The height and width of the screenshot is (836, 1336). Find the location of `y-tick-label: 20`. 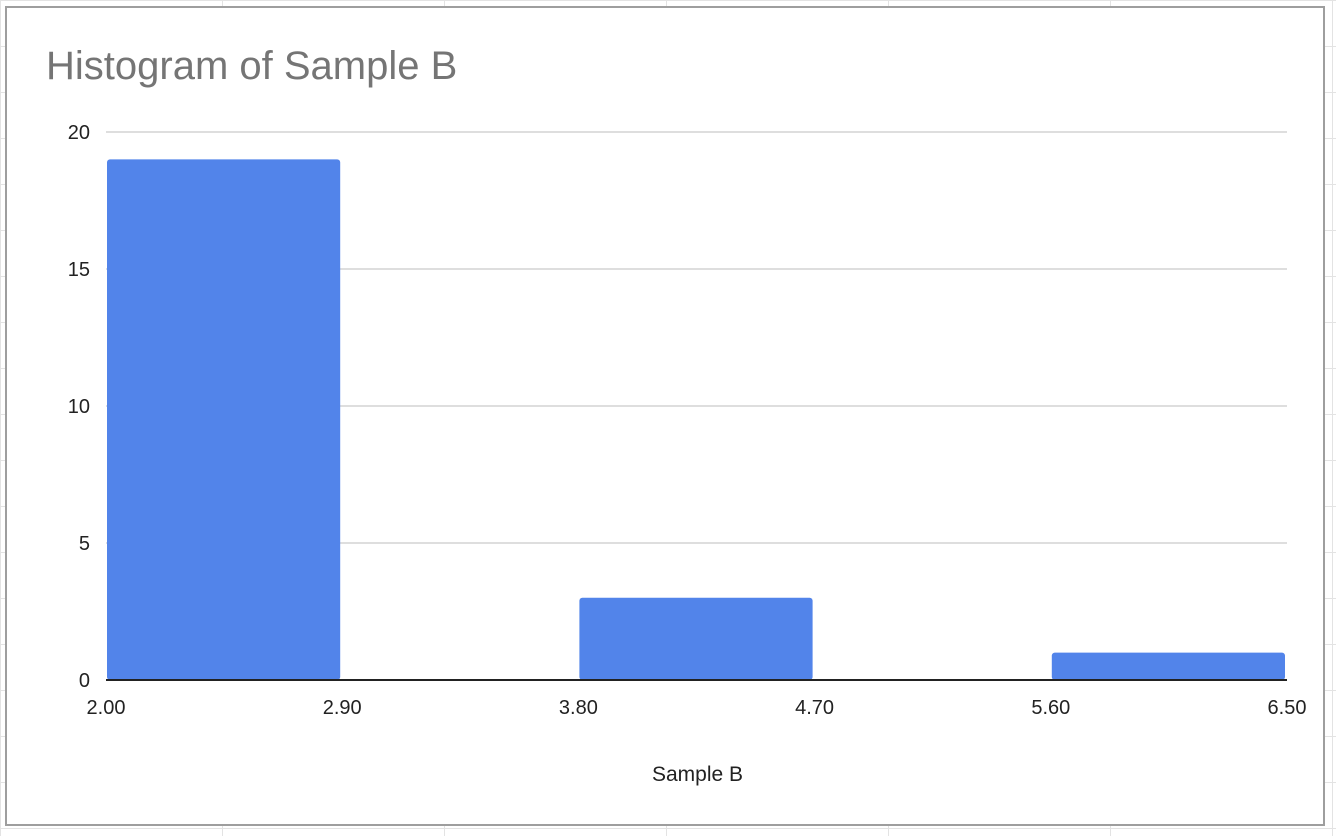

y-tick-label: 20 is located at coordinates (79, 133).